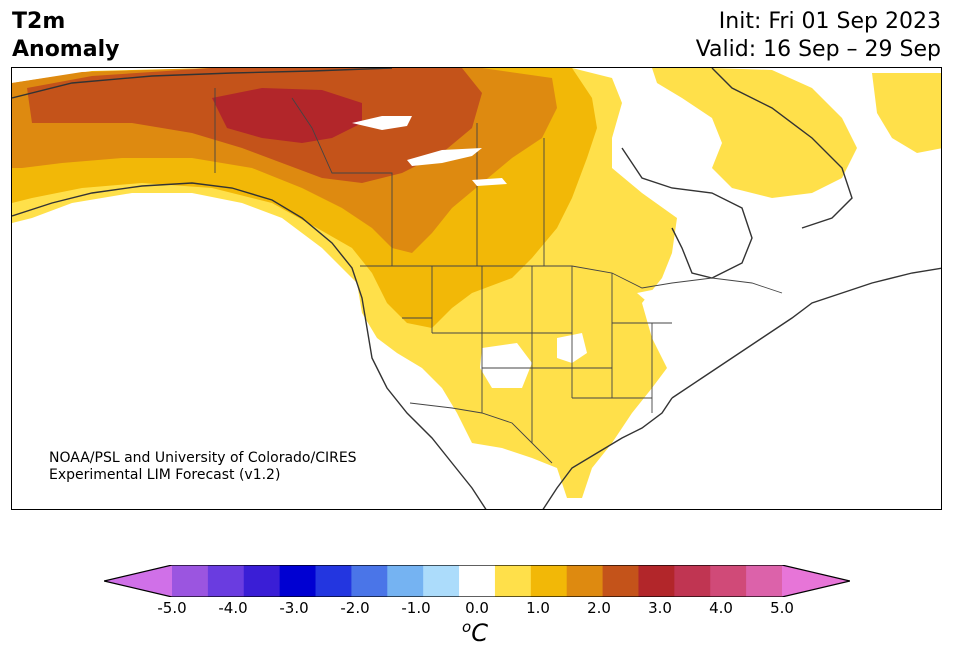 This screenshot has height=659, width=953. Describe the element at coordinates (65, 50) in the screenshot. I see `anomaly-subtitle: Anomaly` at that location.